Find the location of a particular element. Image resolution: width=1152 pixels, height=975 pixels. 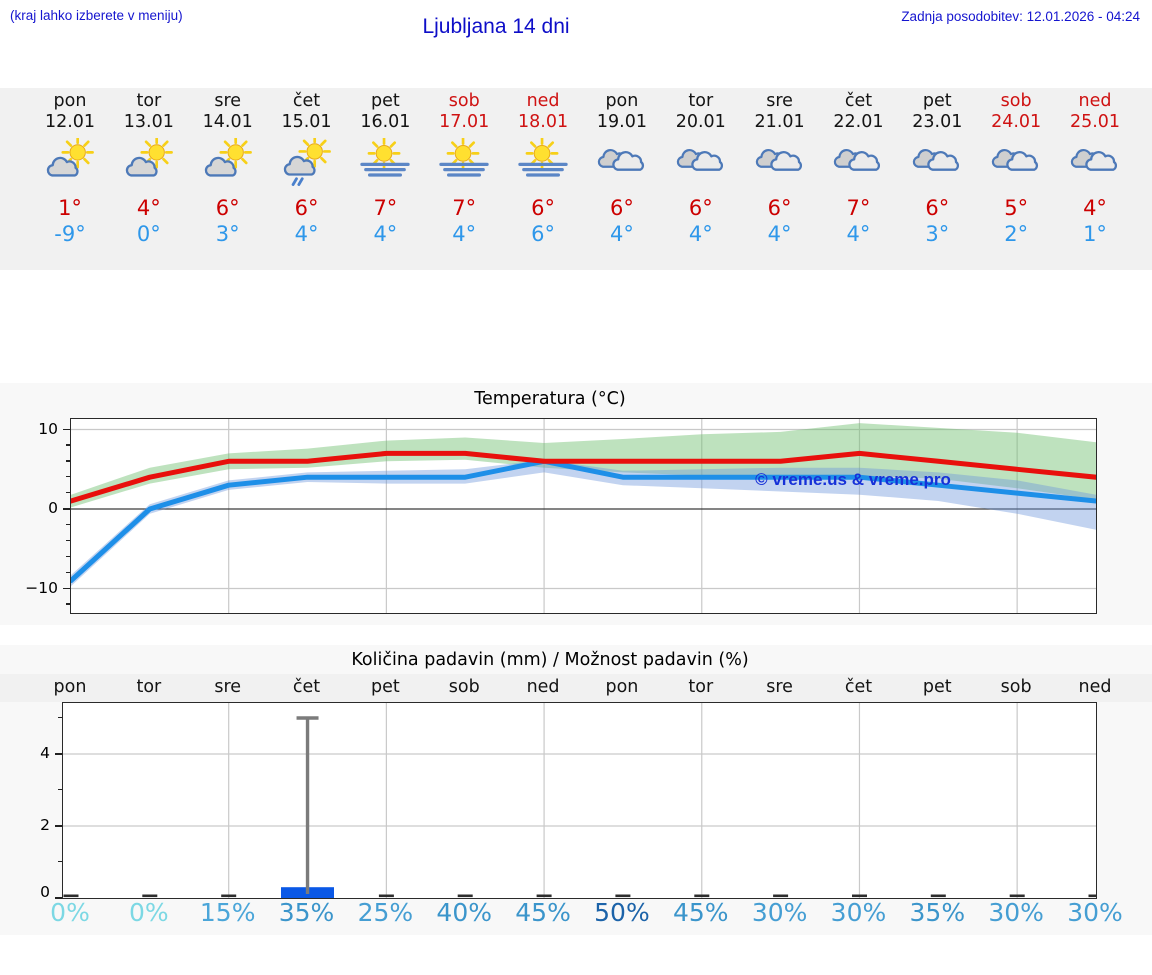

day-column: sob 24.01 5° 2° is located at coordinates (1016, 167).